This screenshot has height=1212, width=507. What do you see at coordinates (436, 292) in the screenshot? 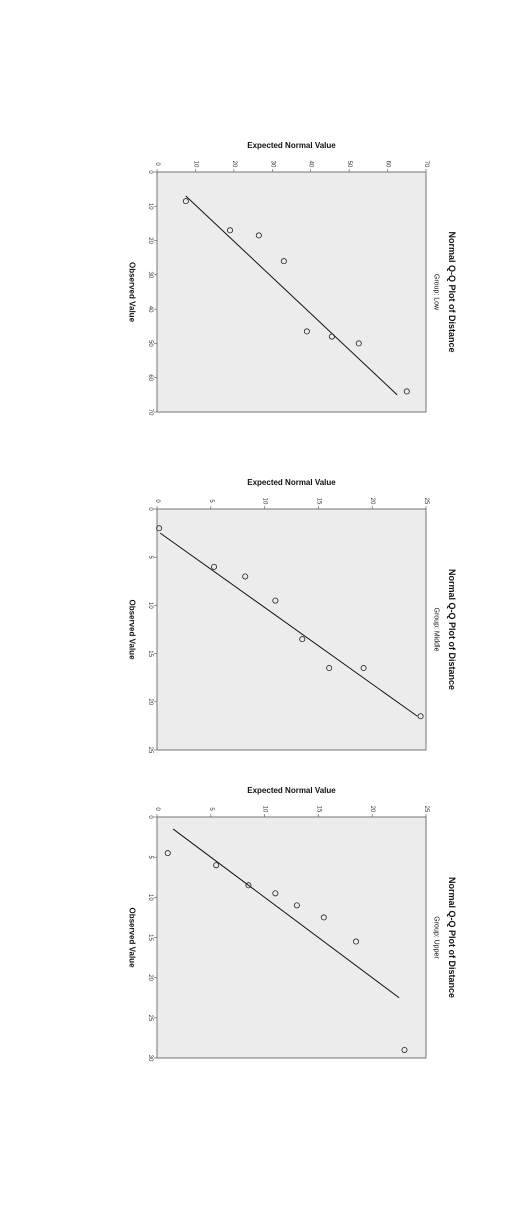
I see `chart-subtitle: Group: Low` at bounding box center [436, 292].